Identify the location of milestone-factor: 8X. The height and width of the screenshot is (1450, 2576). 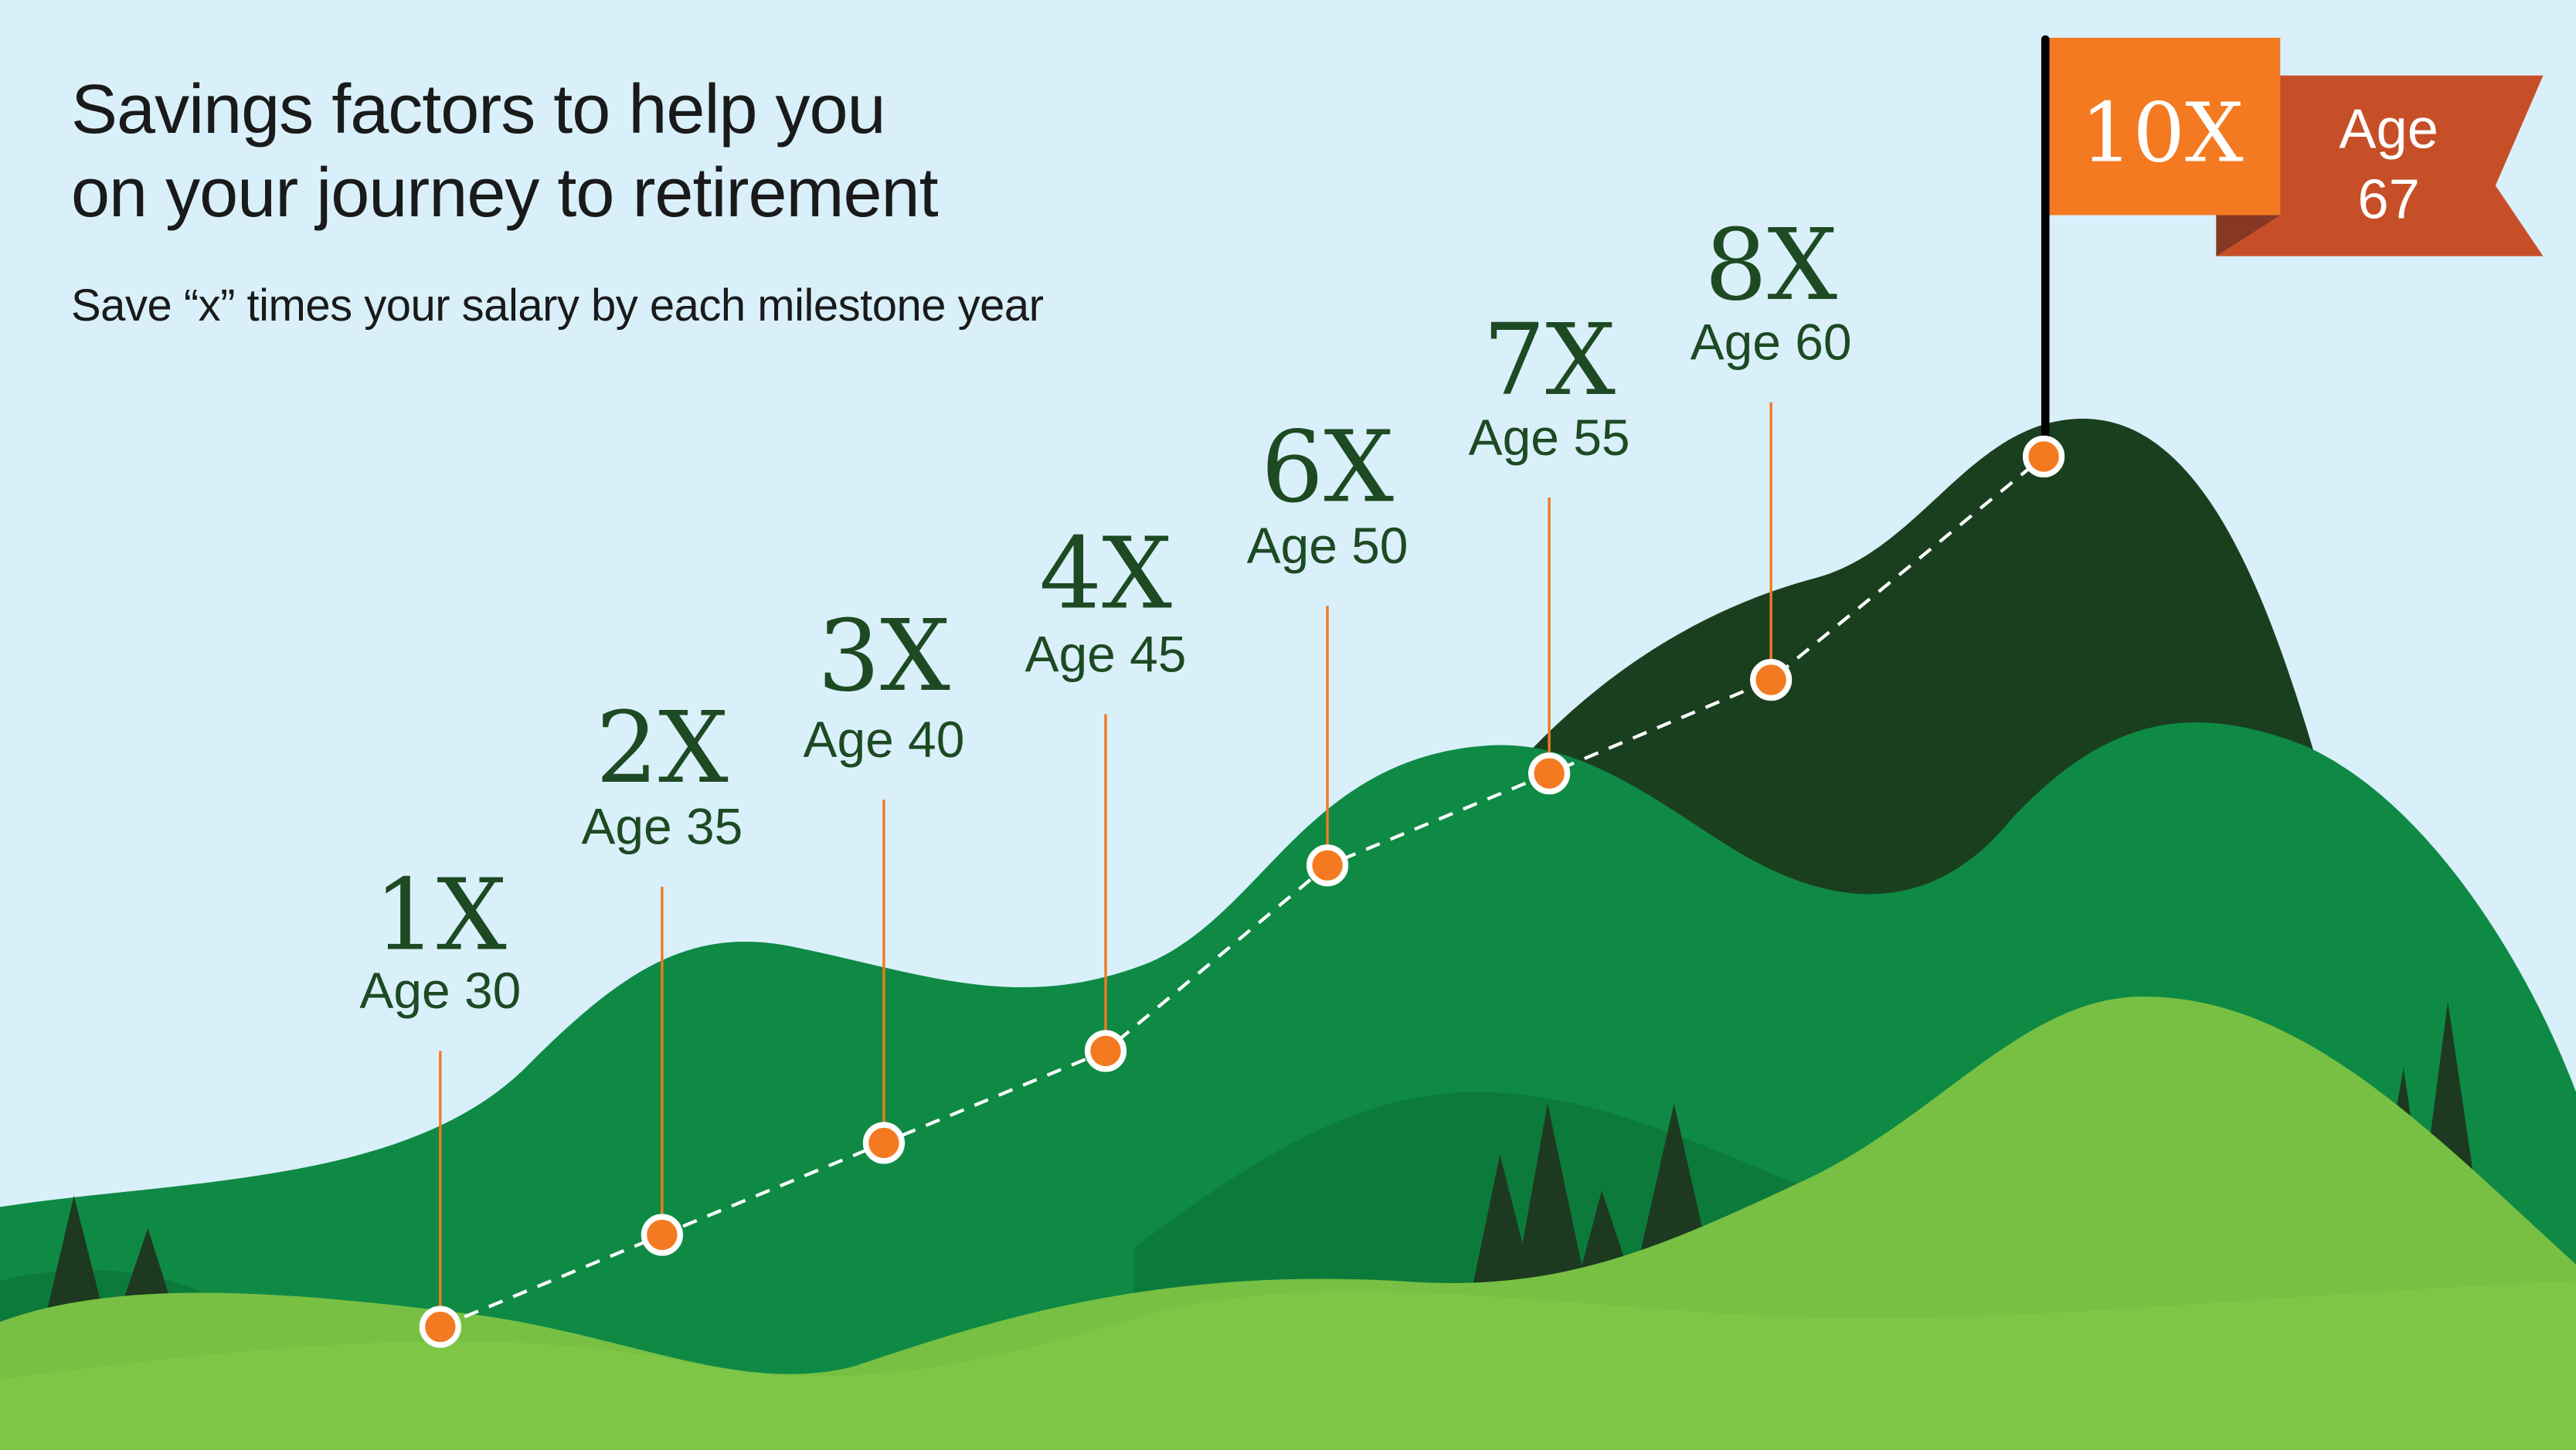
(1770, 266).